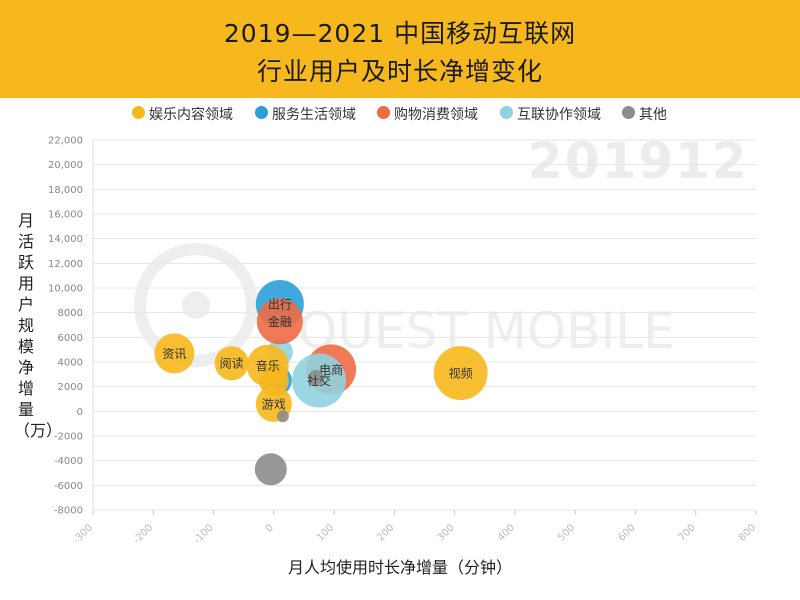 This screenshot has width=800, height=600. Describe the element at coordinates (385, 532) in the screenshot. I see `x-tick-label: 200` at that location.